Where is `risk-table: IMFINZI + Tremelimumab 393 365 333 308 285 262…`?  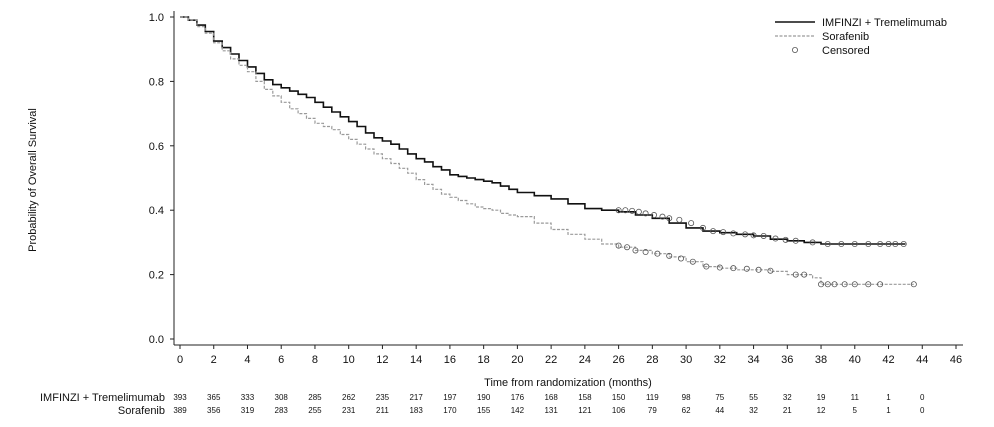
risk-table: IMFINZI + Tremelimumab 393 365 333 308 285 262… is located at coordinates (482, 404).